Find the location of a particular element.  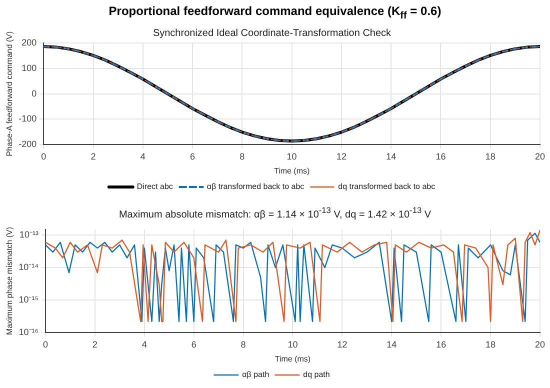

y-axis-title: Phase-A feedforward command (V) is located at coordinates (9, 94).